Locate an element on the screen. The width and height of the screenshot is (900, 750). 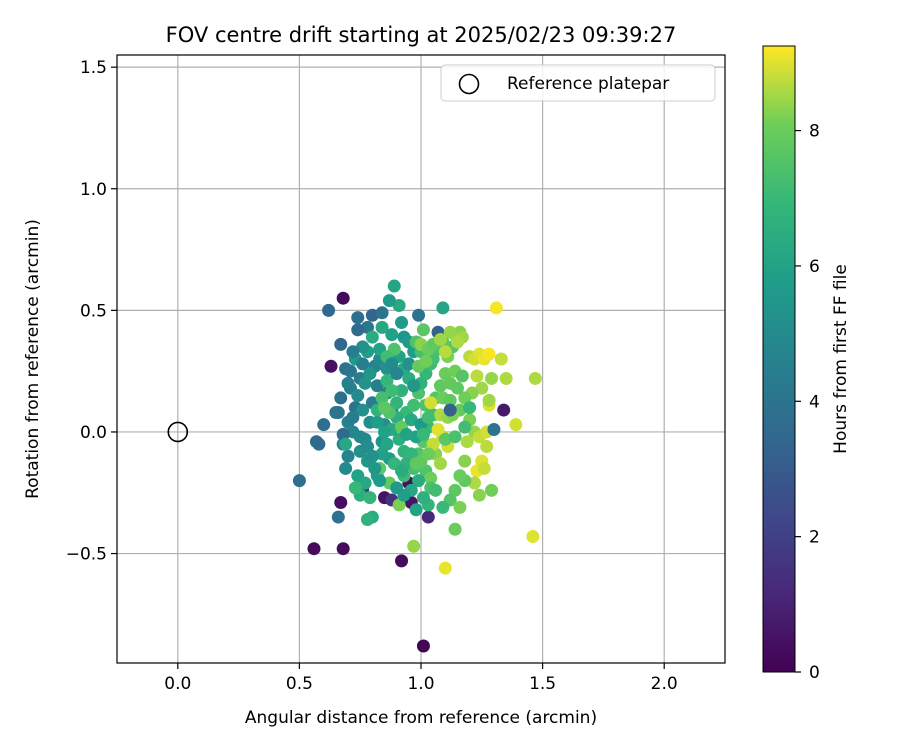
colorbar-ticks: 0 2 4 6 8 is located at coordinates (807, 402).